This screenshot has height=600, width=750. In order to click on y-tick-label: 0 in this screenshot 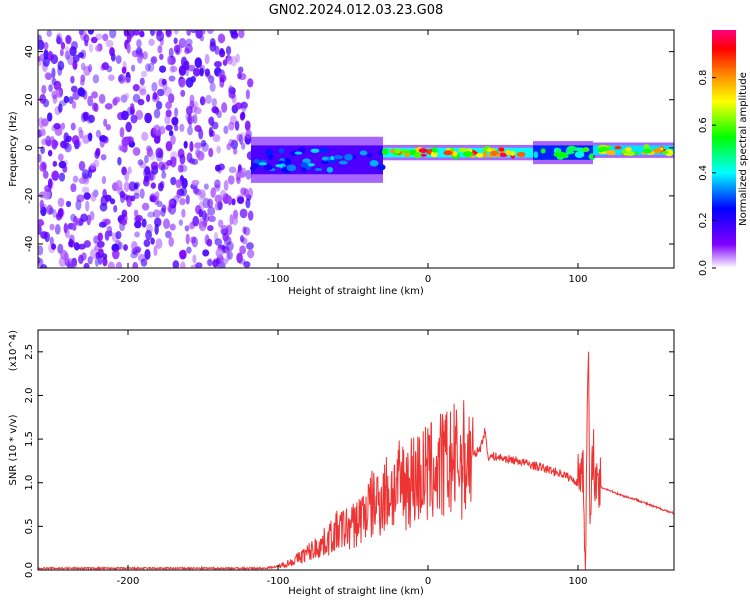, I will do `click(29, 148)`.